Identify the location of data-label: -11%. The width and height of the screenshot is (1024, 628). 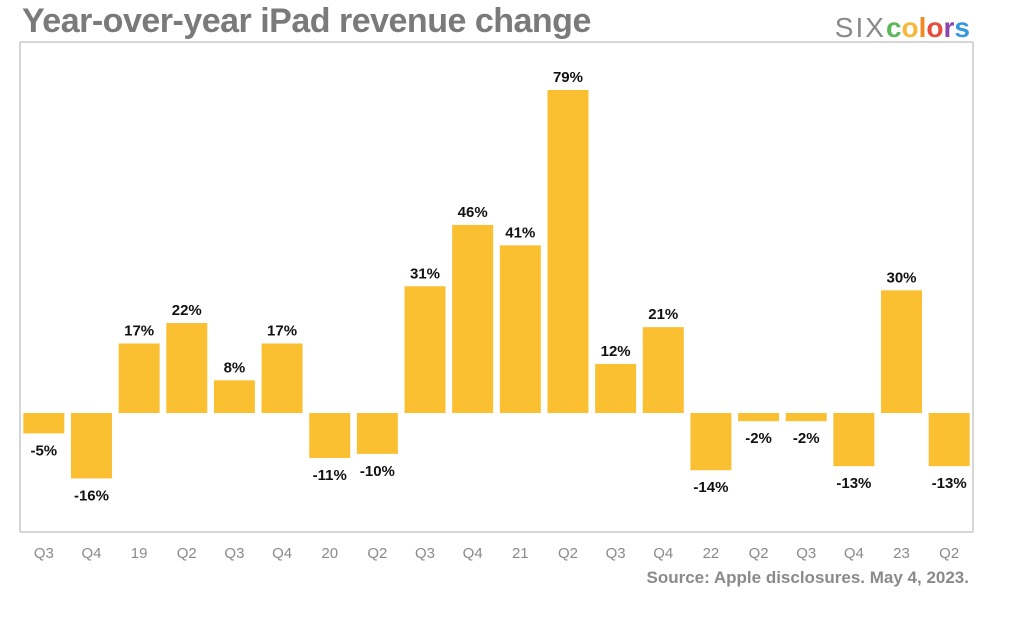
(330, 475).